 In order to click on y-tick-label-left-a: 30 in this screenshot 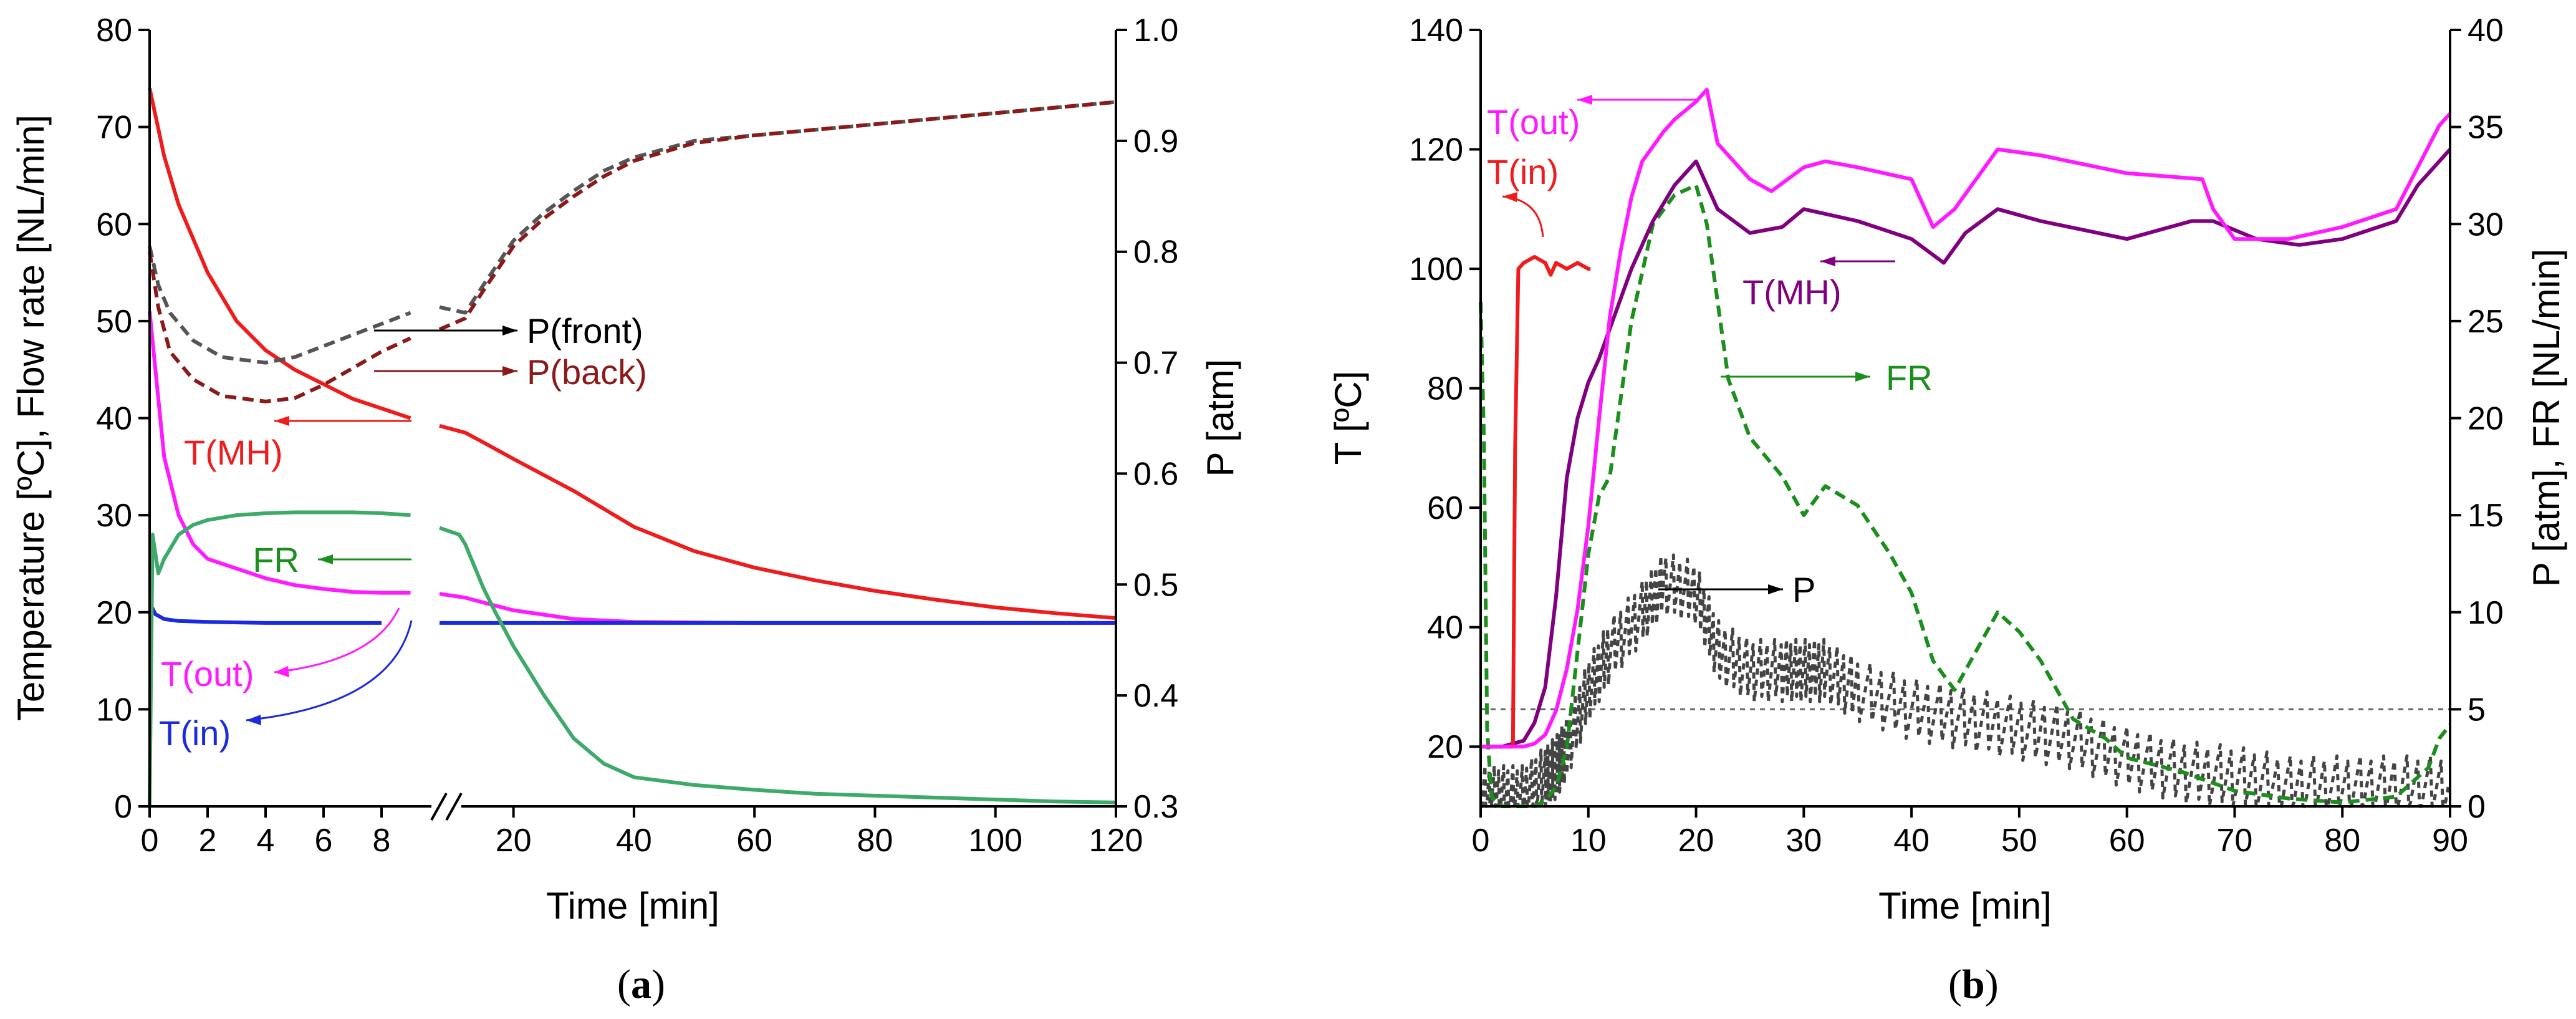, I will do `click(114, 516)`.